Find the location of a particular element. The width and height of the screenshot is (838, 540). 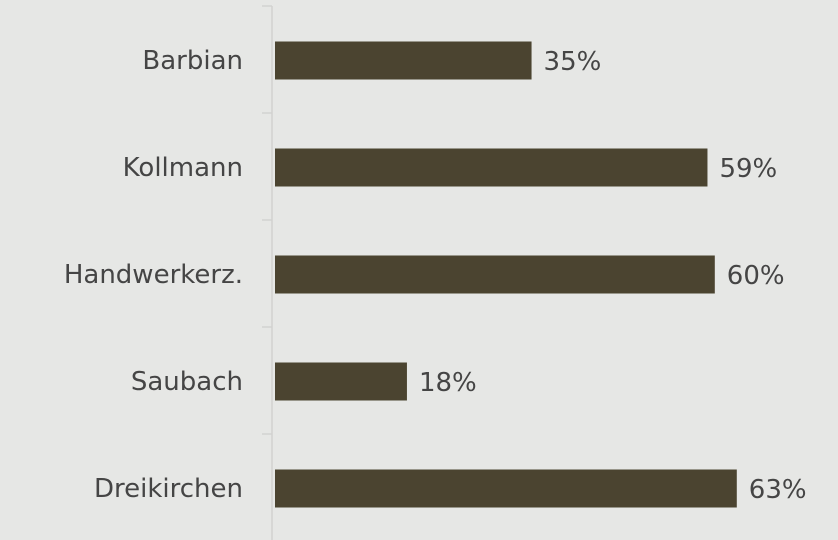

value-label: 63% is located at coordinates (778, 490).